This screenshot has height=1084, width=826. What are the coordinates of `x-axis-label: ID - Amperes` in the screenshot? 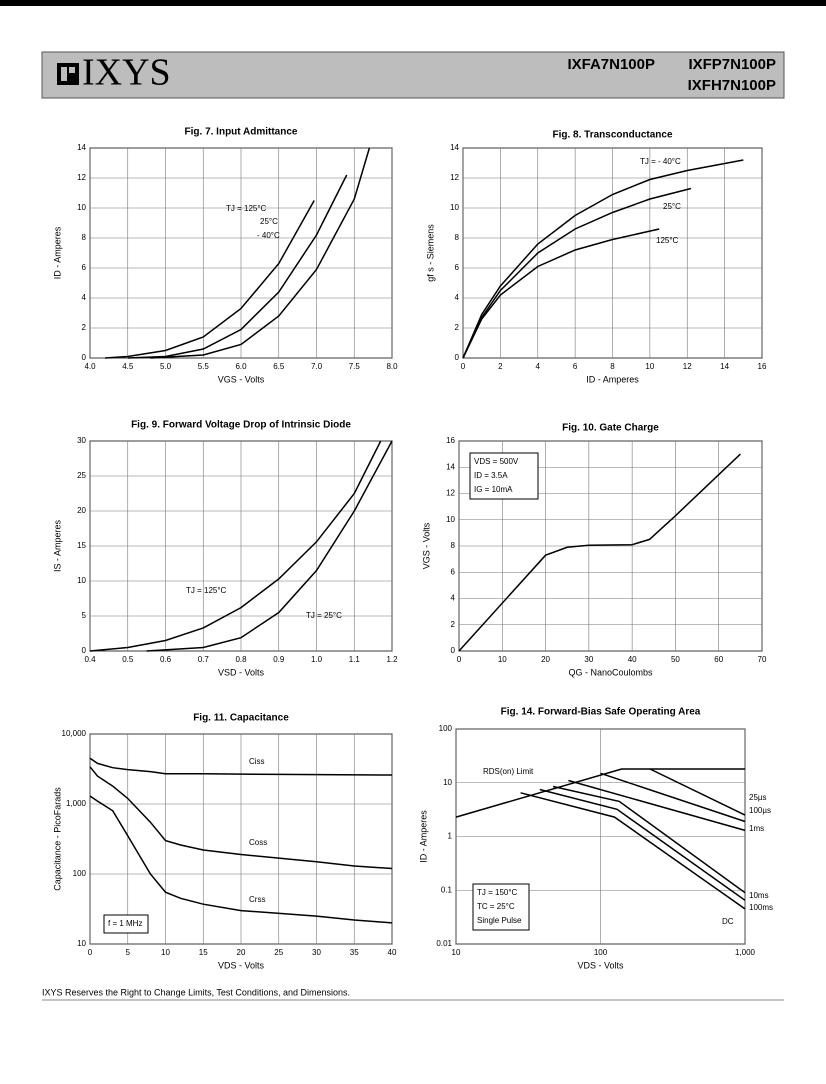 It's located at (612, 379).